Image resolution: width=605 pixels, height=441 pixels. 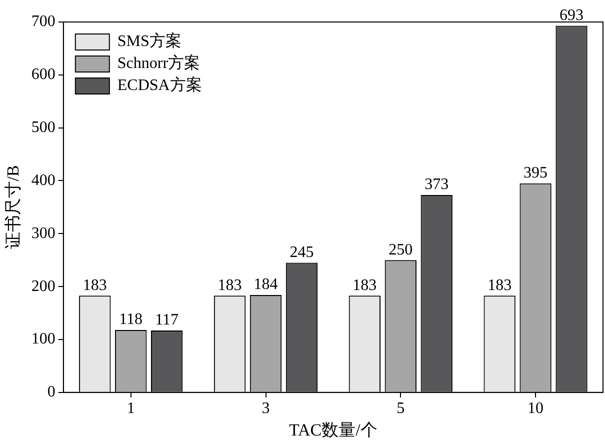 I want to click on y-tick-label: 600, so click(x=43, y=75).